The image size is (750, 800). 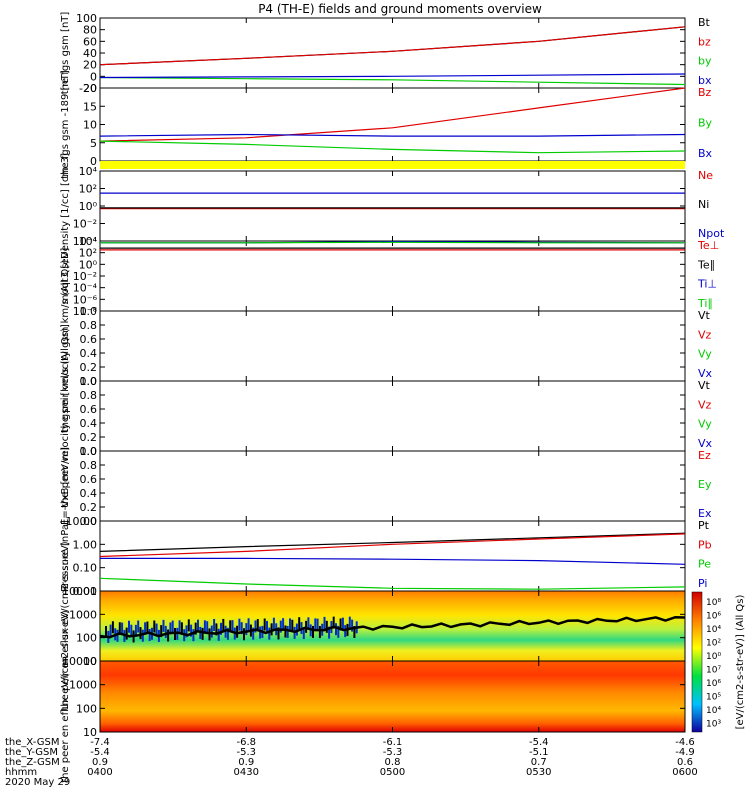 I want to click on panel-p1: the fgs gsm [nT], so click(x=373, y=53).